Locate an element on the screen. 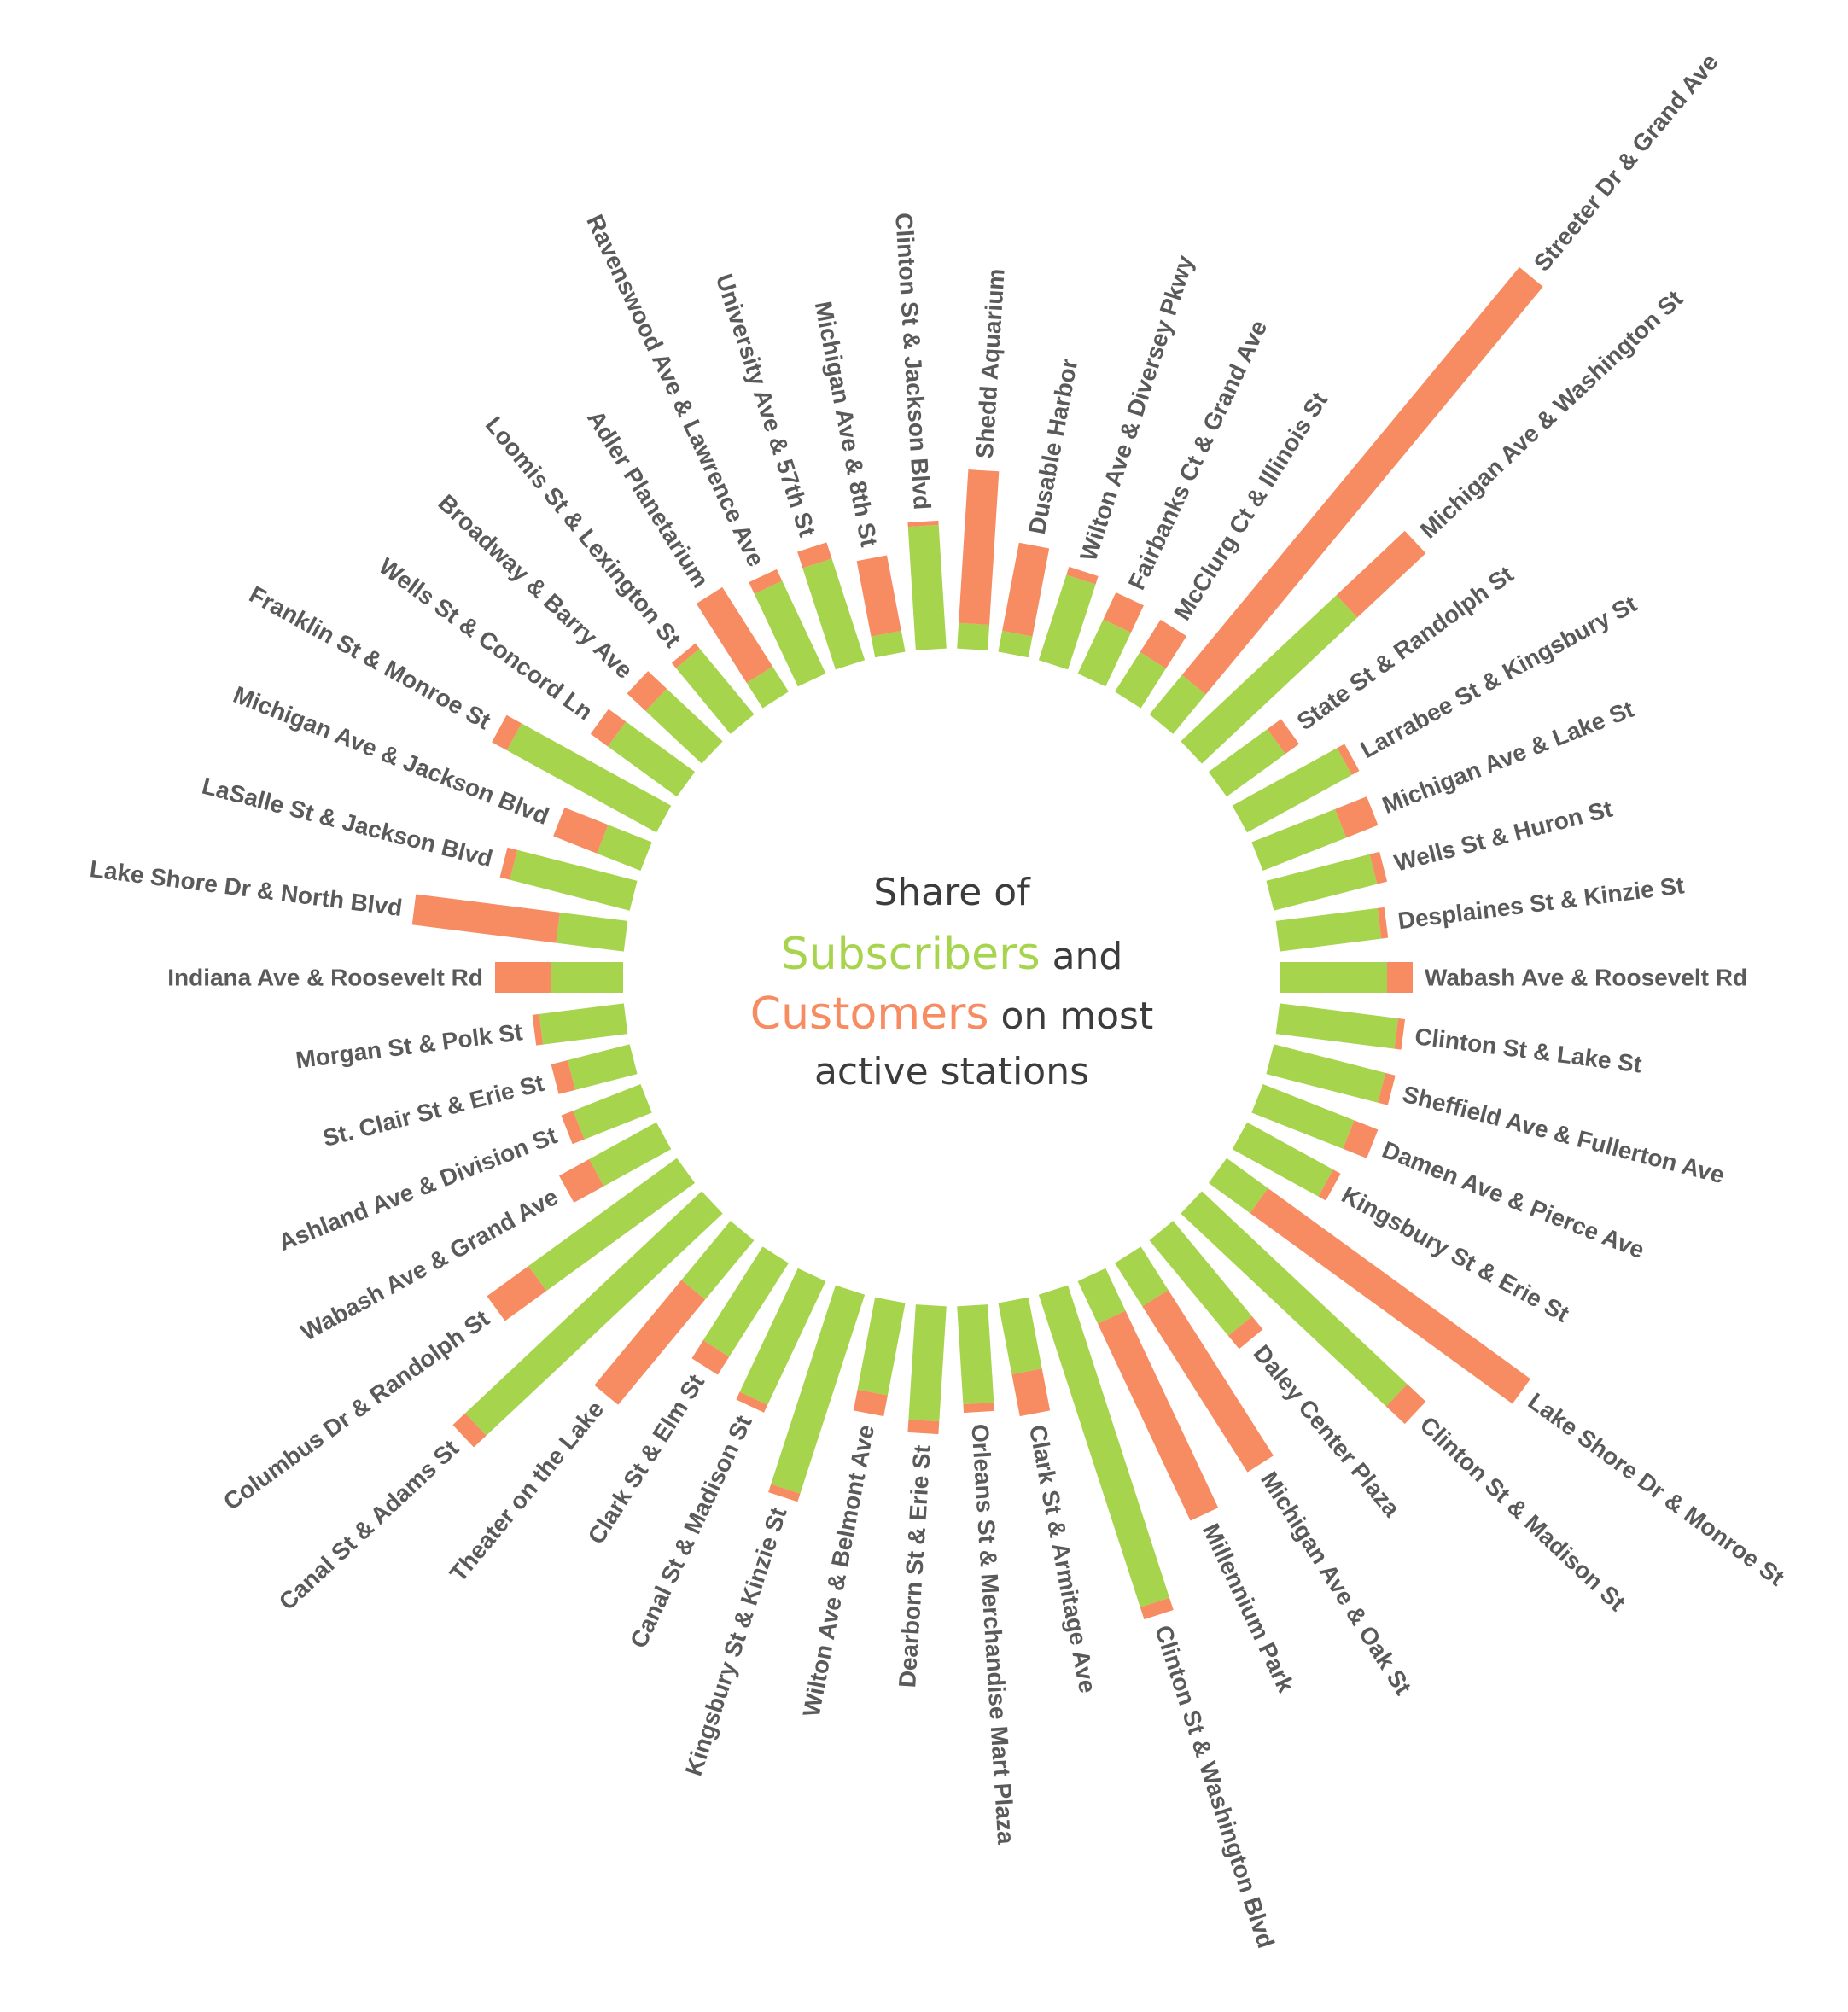  bar-group-michigan-ave-jackson-blvd is located at coordinates (602, 840).